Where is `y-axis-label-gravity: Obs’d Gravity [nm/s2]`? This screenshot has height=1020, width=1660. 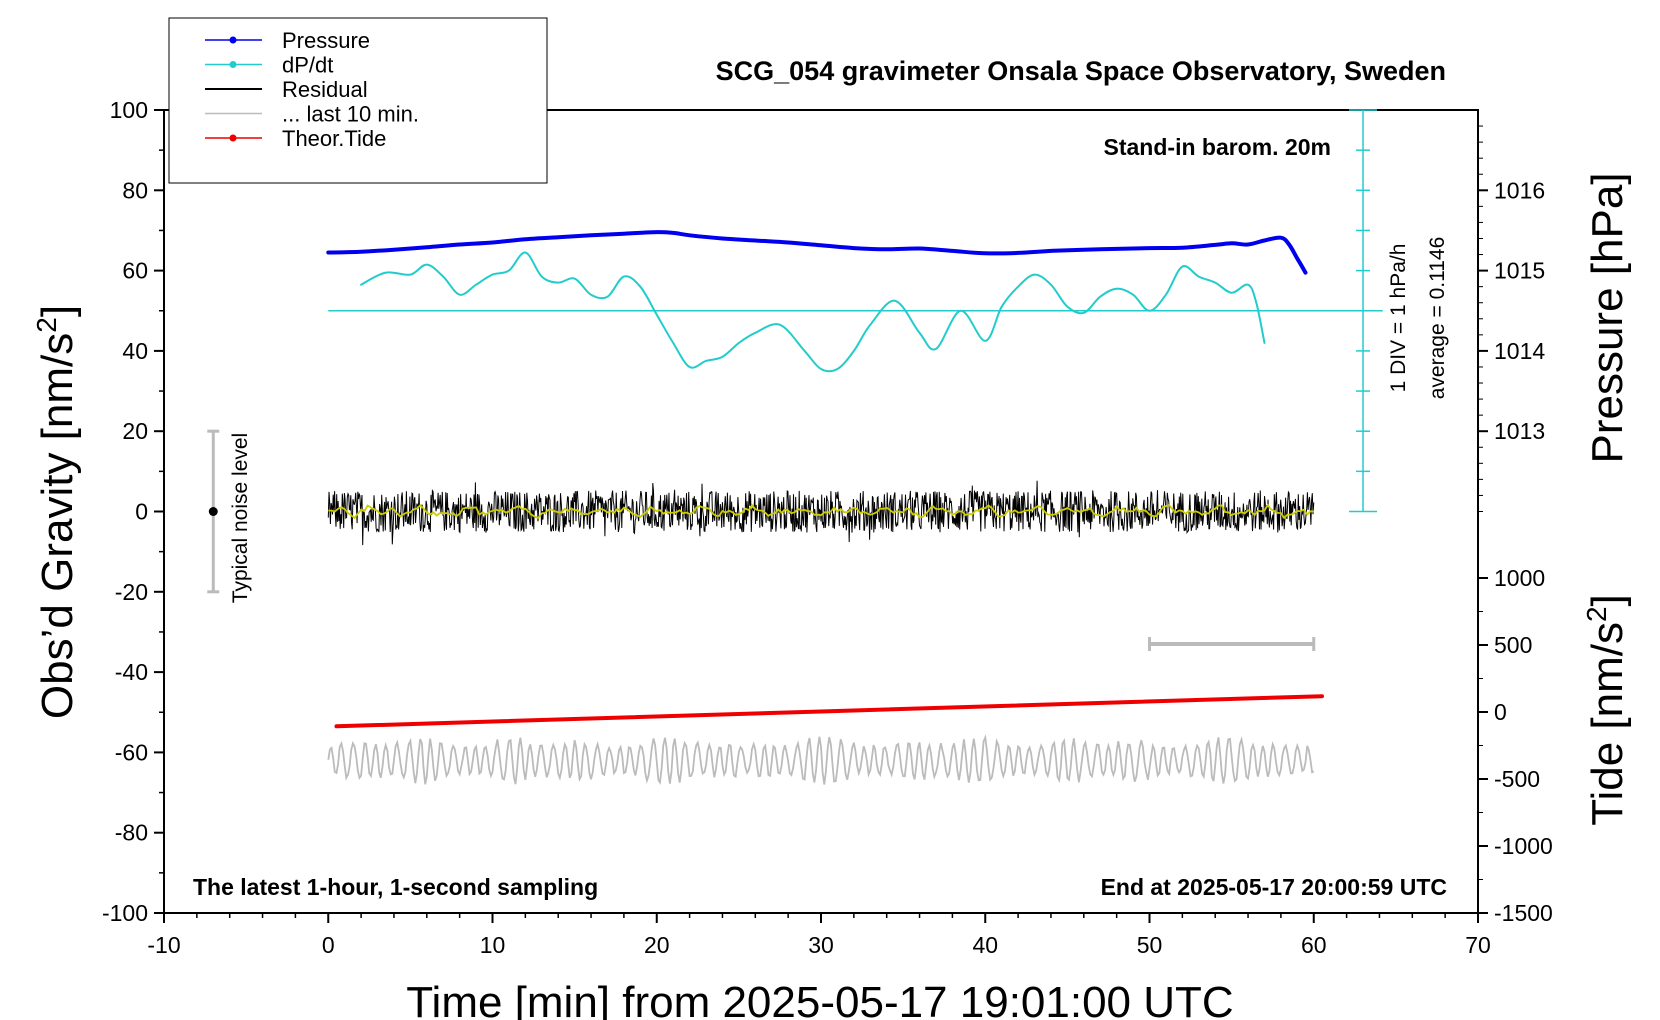 y-axis-label-gravity: Obs’d Gravity [nm/s2] is located at coordinates (56, 512).